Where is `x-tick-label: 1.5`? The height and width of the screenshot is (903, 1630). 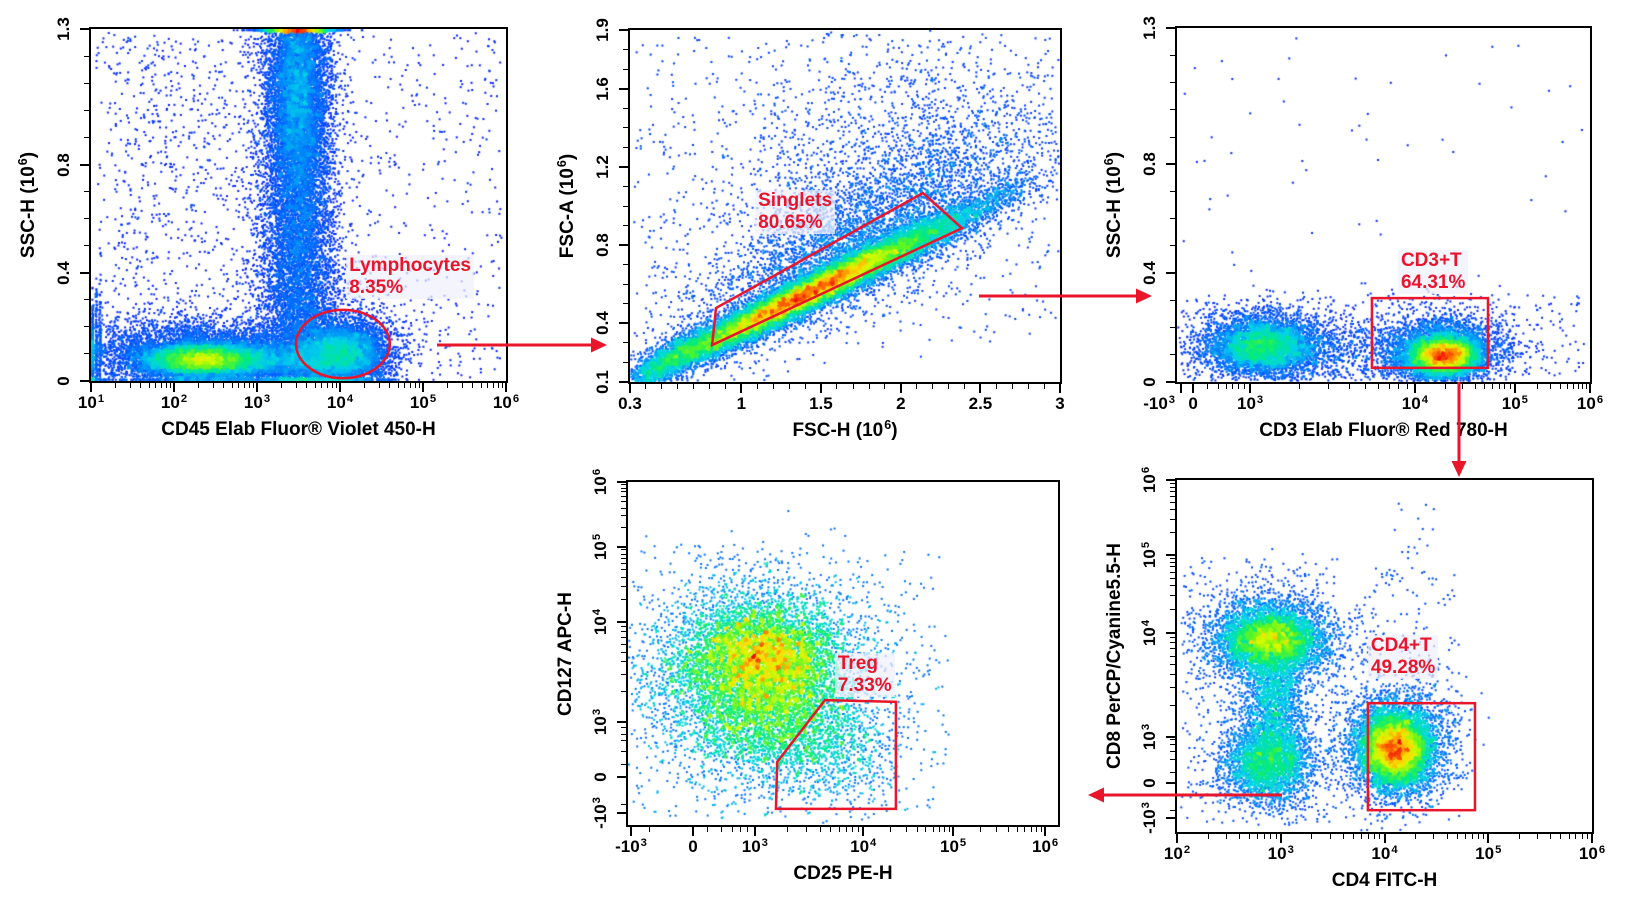
x-tick-label: 1.5 is located at coordinates (821, 403).